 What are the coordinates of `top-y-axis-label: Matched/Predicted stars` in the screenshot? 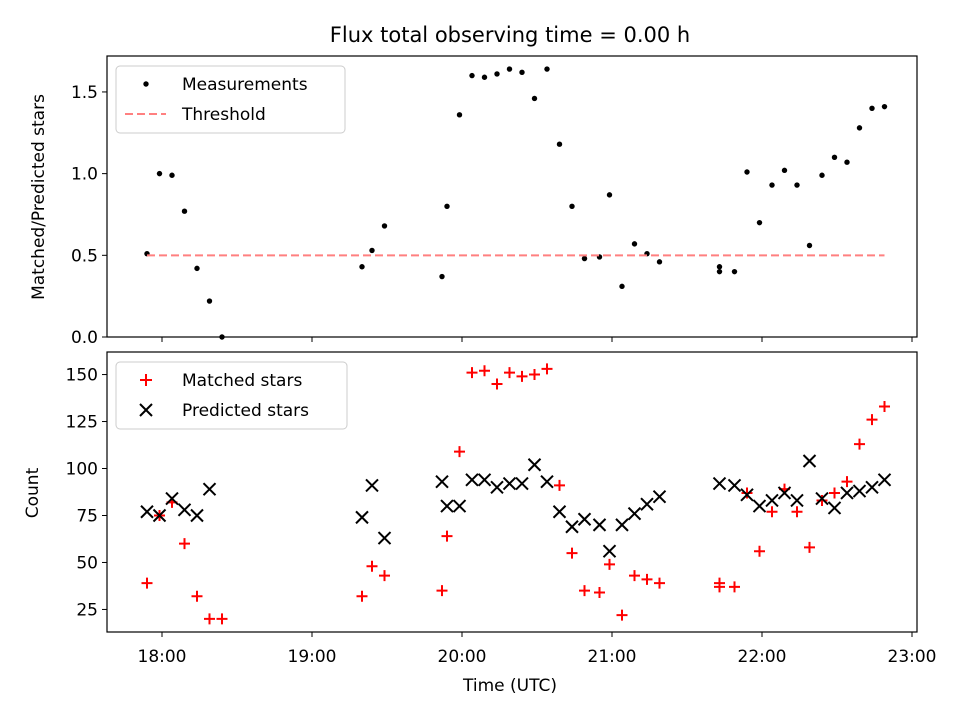 It's located at (39, 197).